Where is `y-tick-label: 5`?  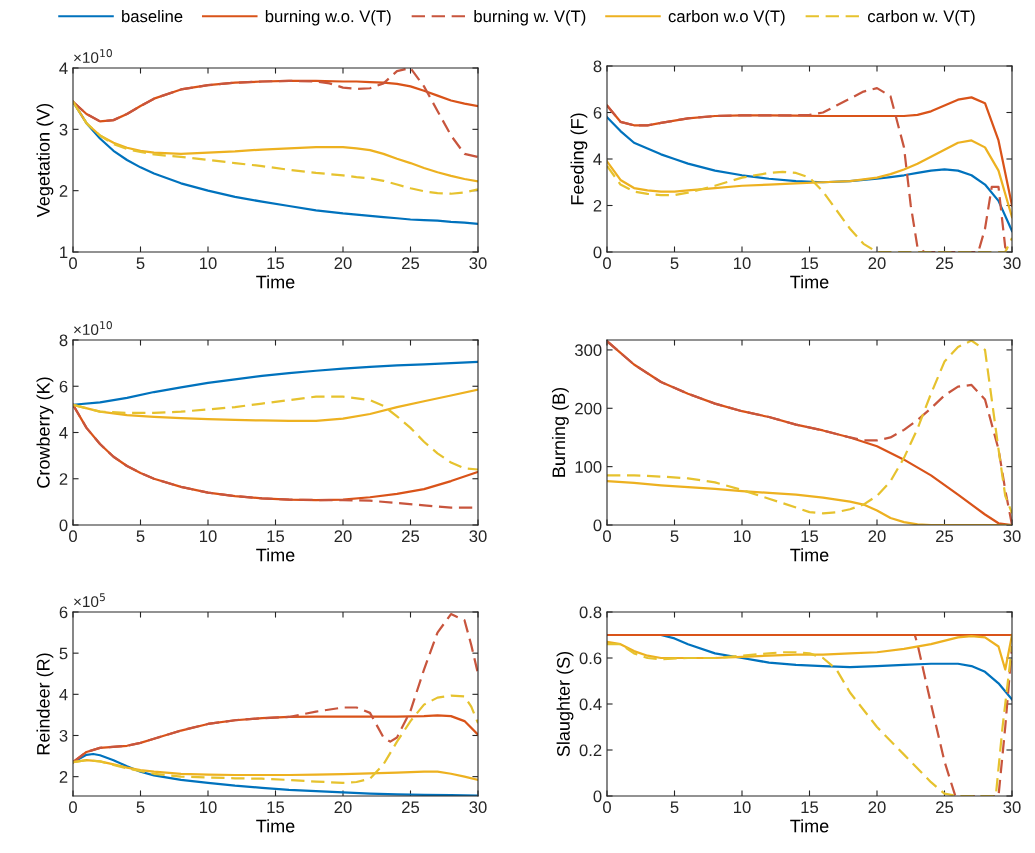
y-tick-label: 5 is located at coordinates (63, 653).